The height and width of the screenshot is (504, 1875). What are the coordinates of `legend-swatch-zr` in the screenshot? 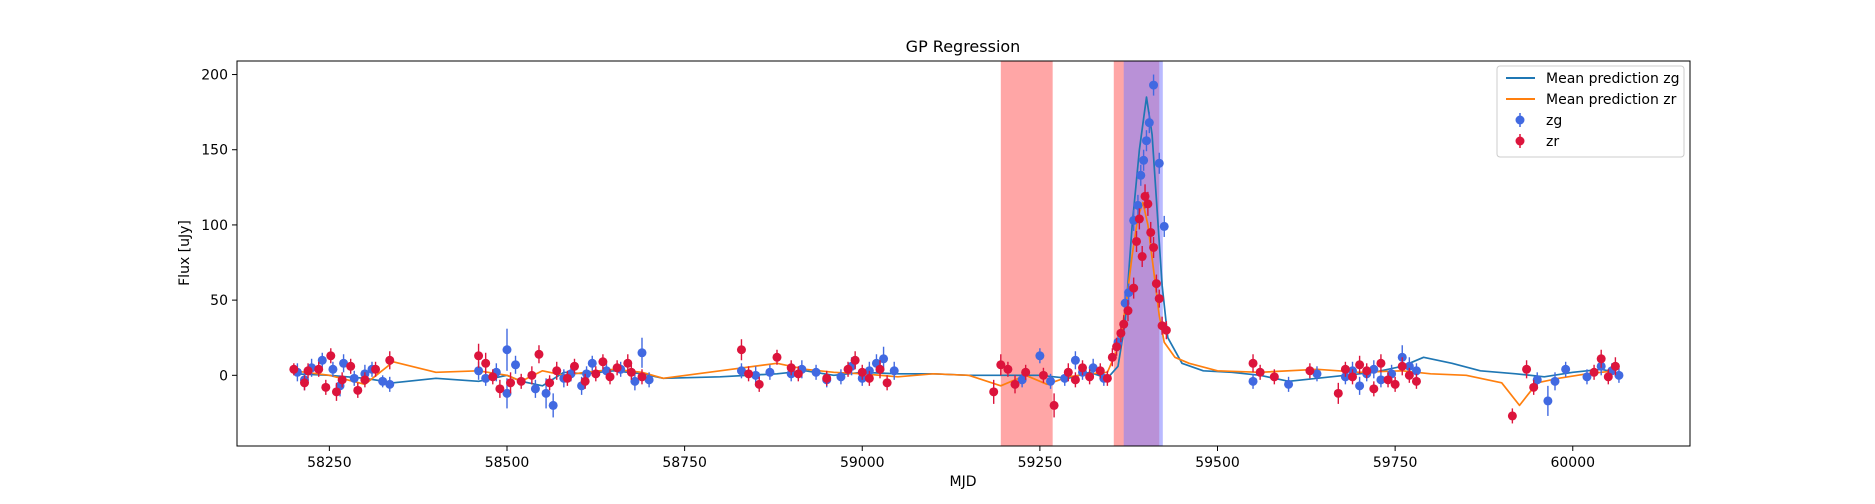 It's located at (1520, 141).